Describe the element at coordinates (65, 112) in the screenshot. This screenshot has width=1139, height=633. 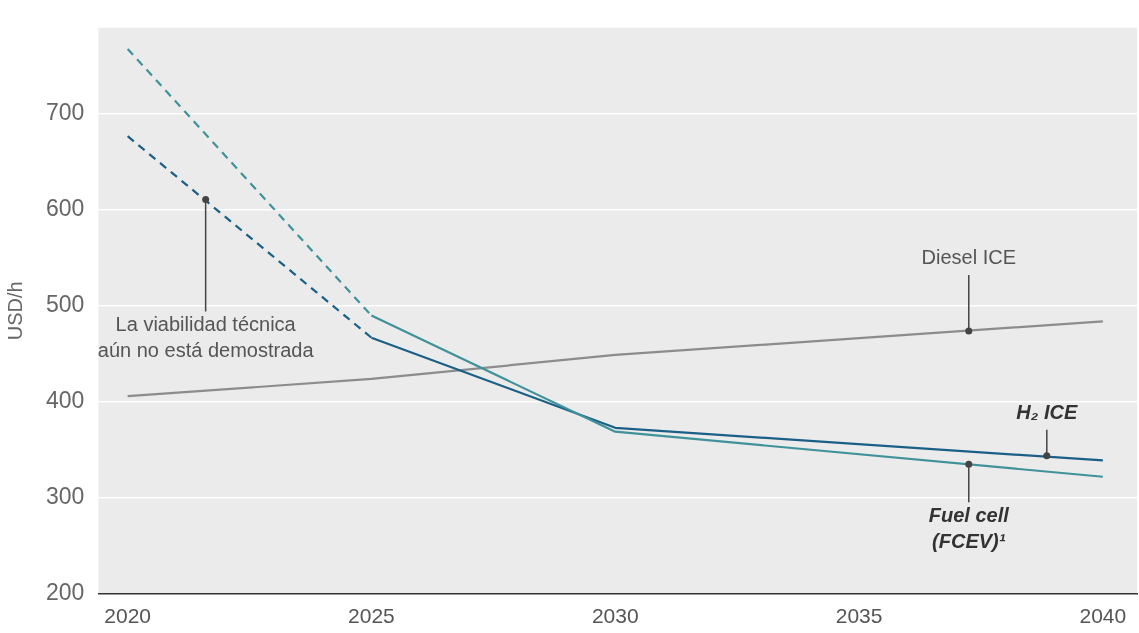
I see `y-tick-label: 700` at that location.